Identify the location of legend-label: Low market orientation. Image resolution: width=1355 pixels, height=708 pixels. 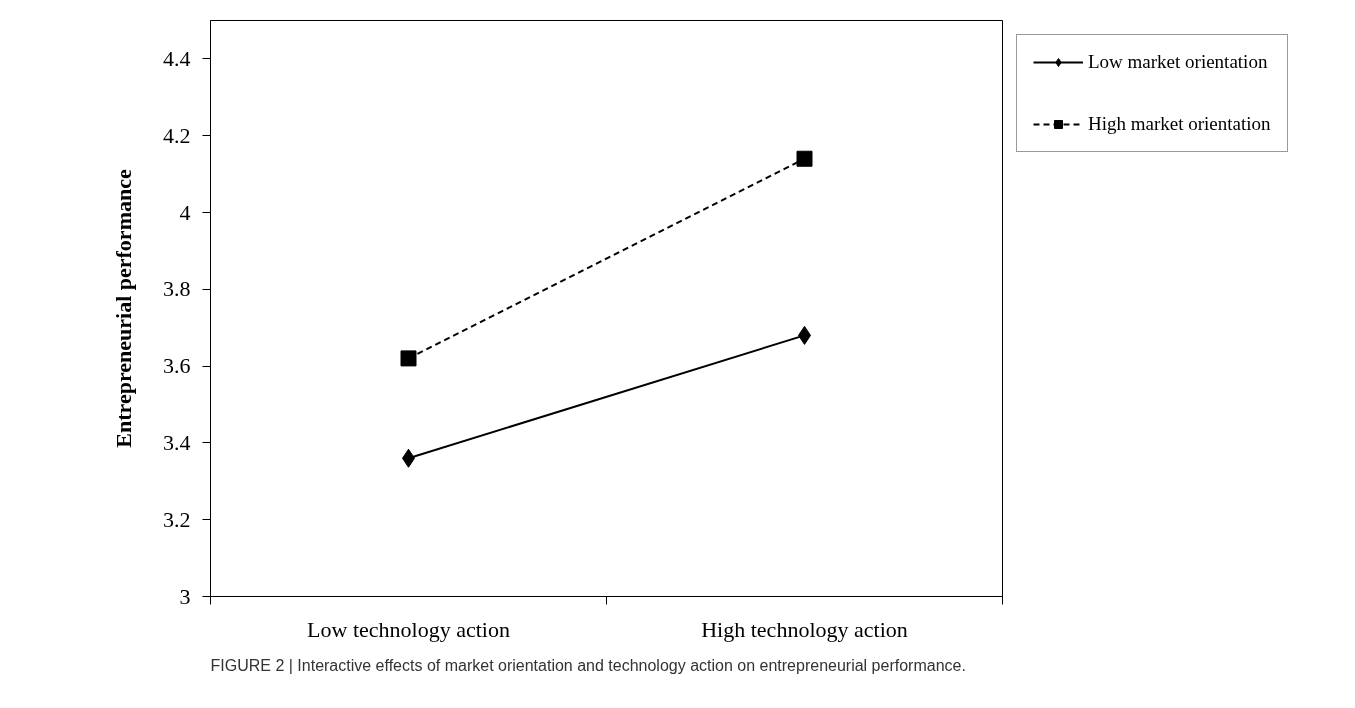
(1178, 62).